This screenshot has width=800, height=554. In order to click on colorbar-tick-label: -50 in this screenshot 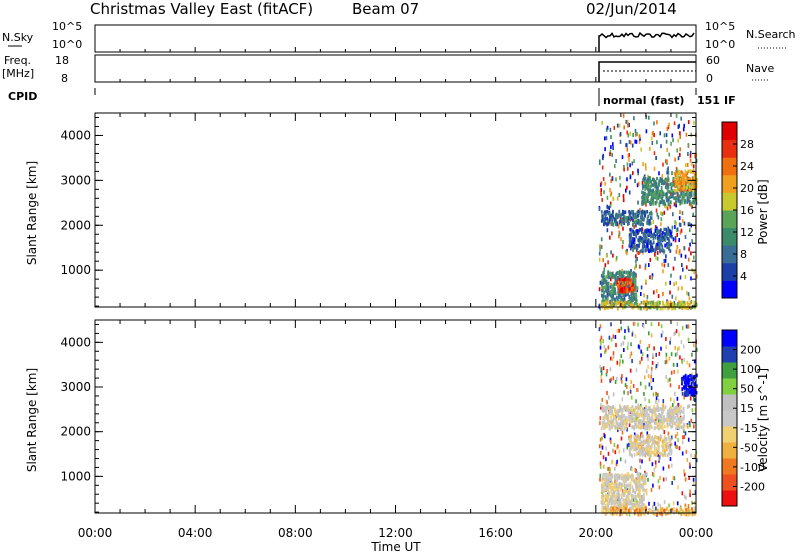, I will do `click(749, 447)`.